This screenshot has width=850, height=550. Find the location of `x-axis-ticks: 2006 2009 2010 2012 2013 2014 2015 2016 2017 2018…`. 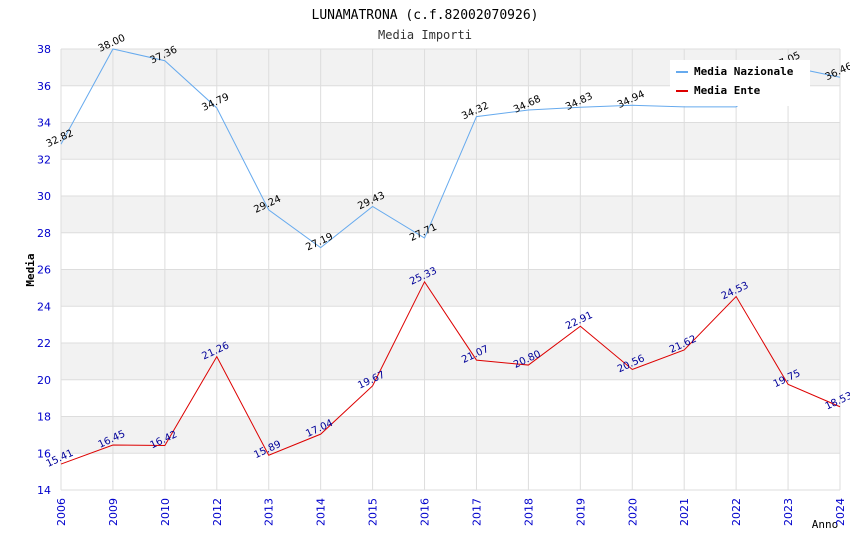

x-axis-ticks: 2006 2009 2010 2012 2013 2014 2015 2016 2017 2018… is located at coordinates (451, 512).